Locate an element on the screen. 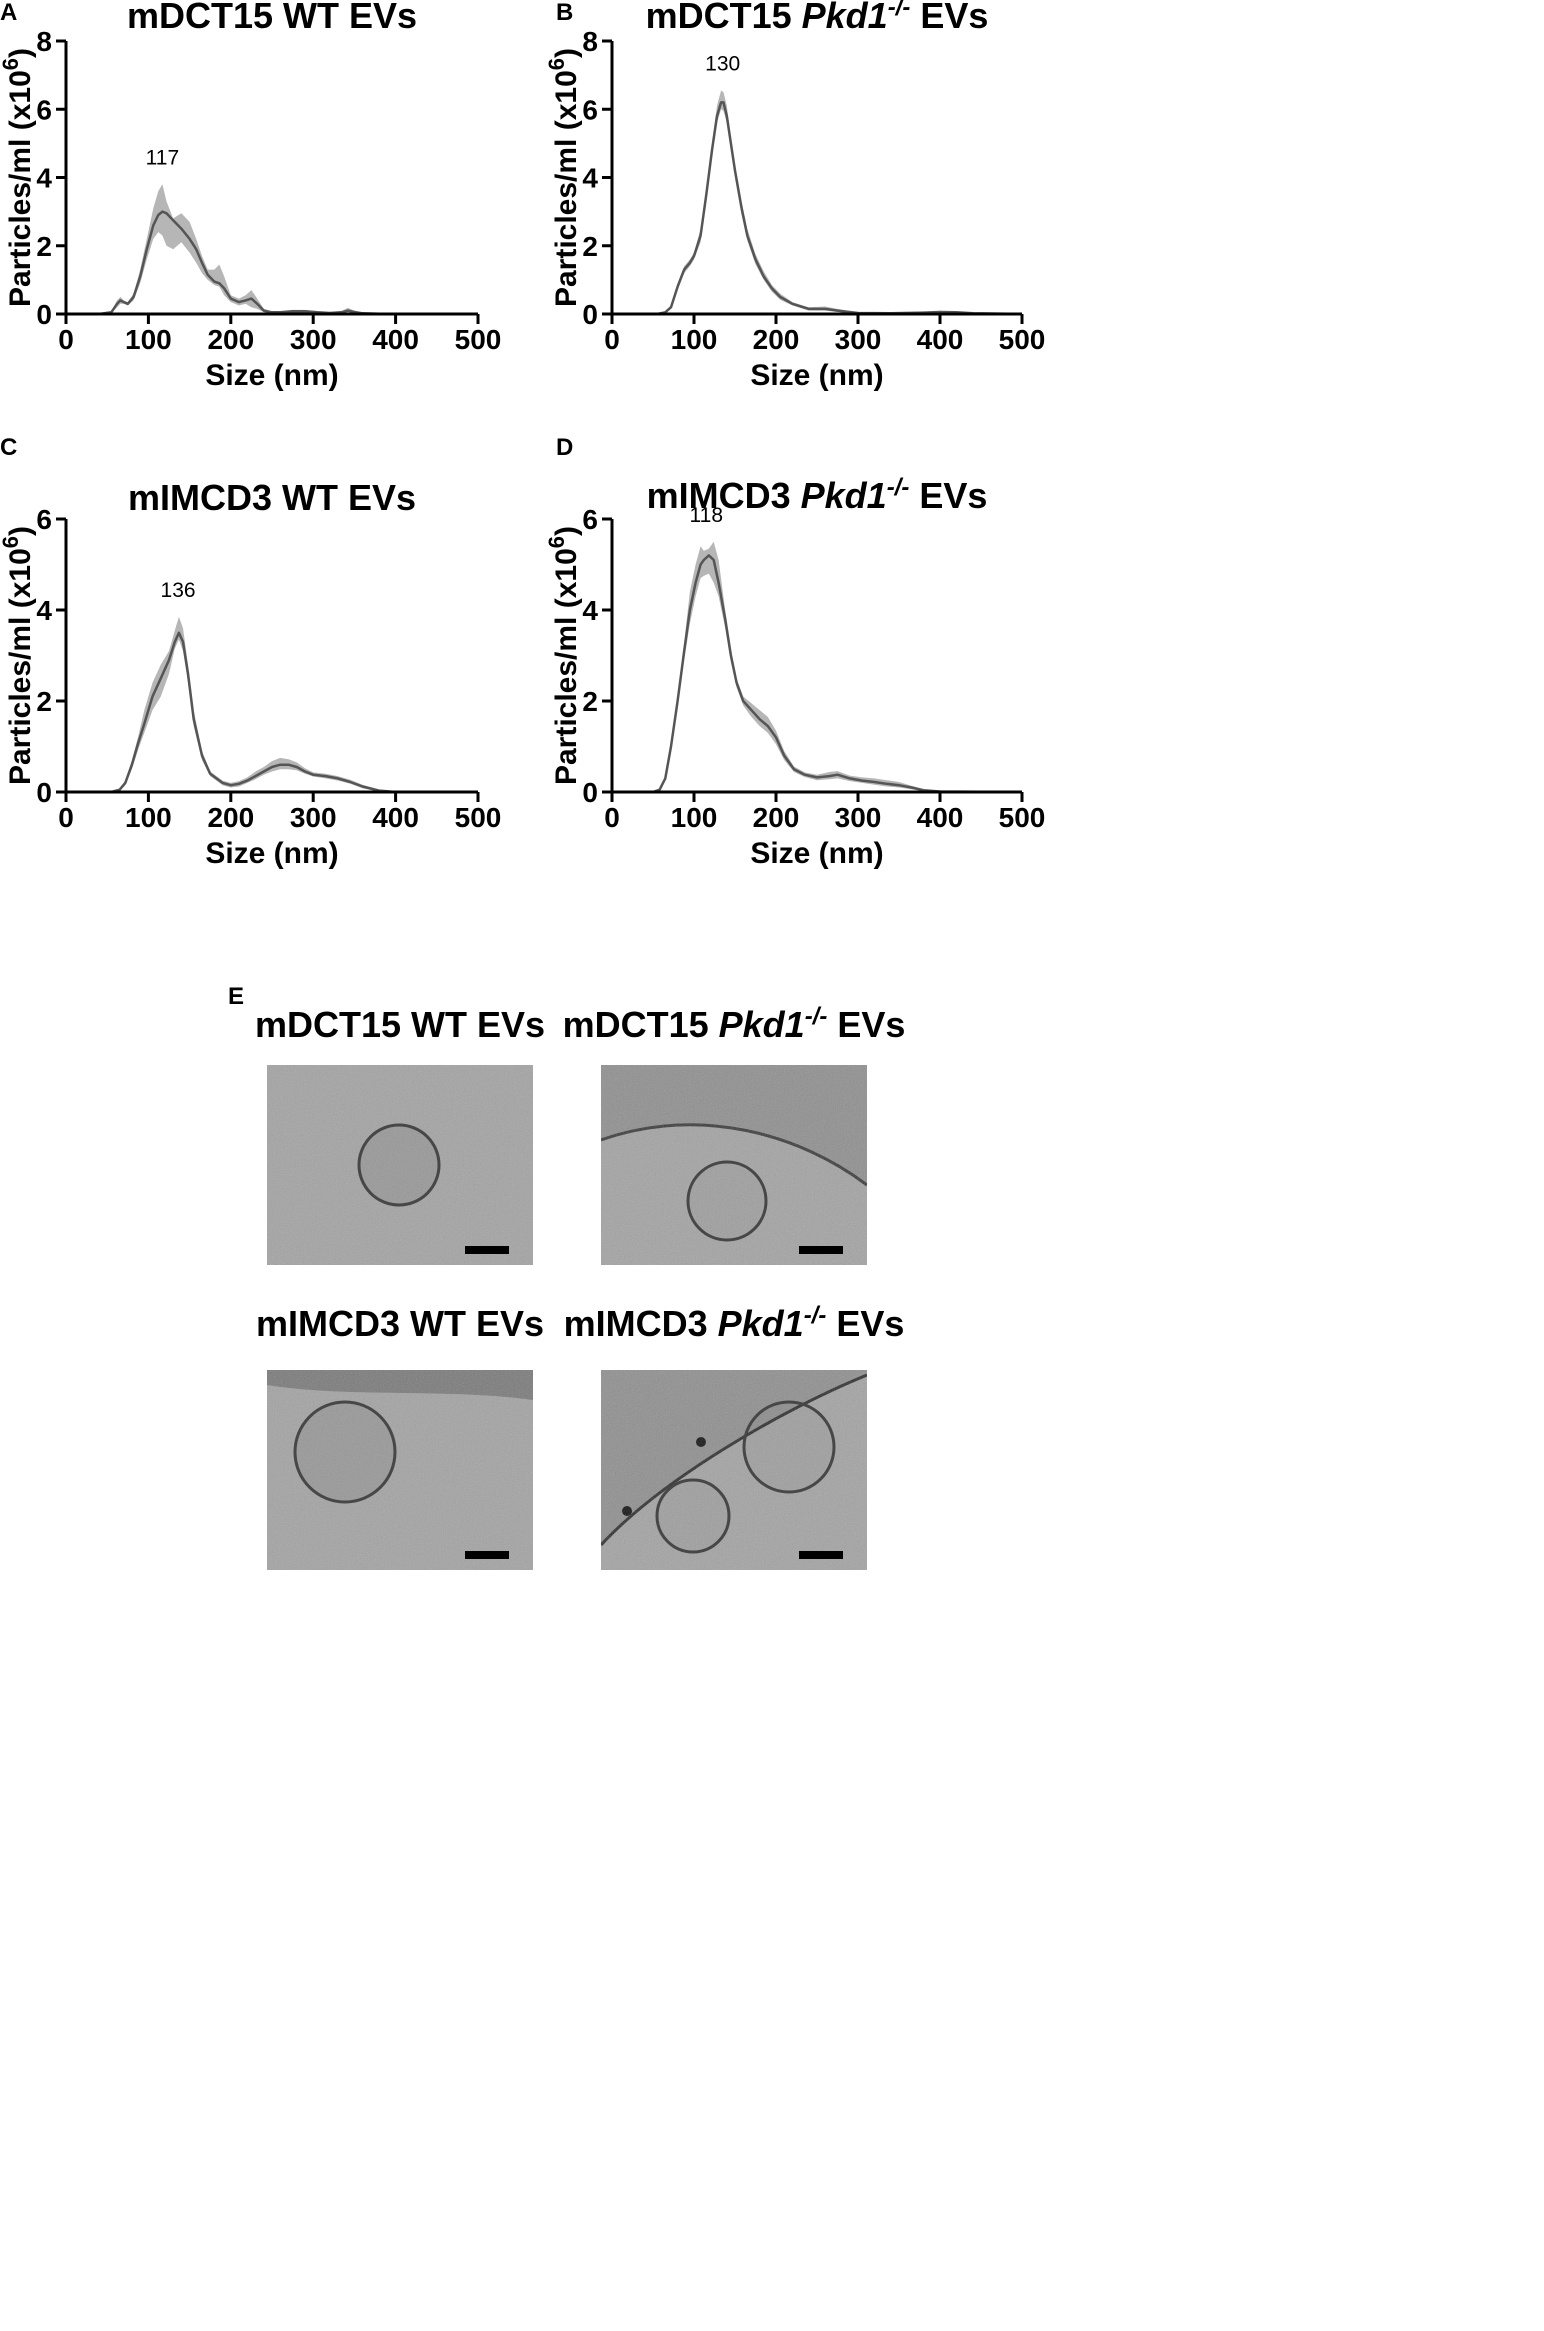  em-image-title: mIMCD3 Pkd1-/- EVs is located at coordinates (734, 1323).